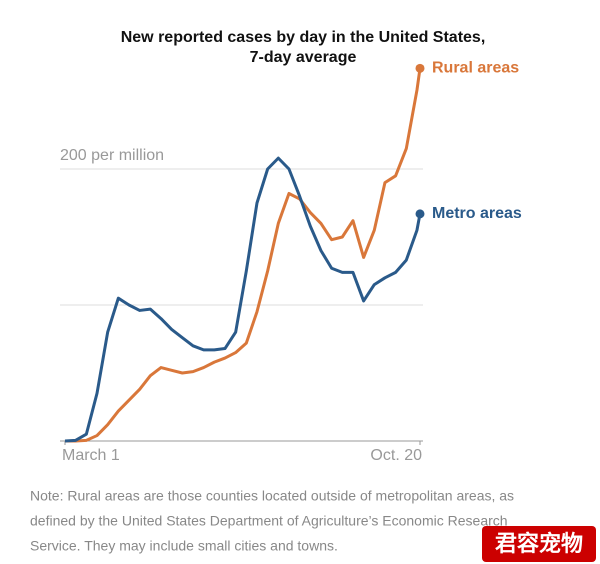 Image resolution: width=600 pixels, height=564 pixels. What do you see at coordinates (112, 155) in the screenshot?
I see `y-tick-label: 200 per million` at bounding box center [112, 155].